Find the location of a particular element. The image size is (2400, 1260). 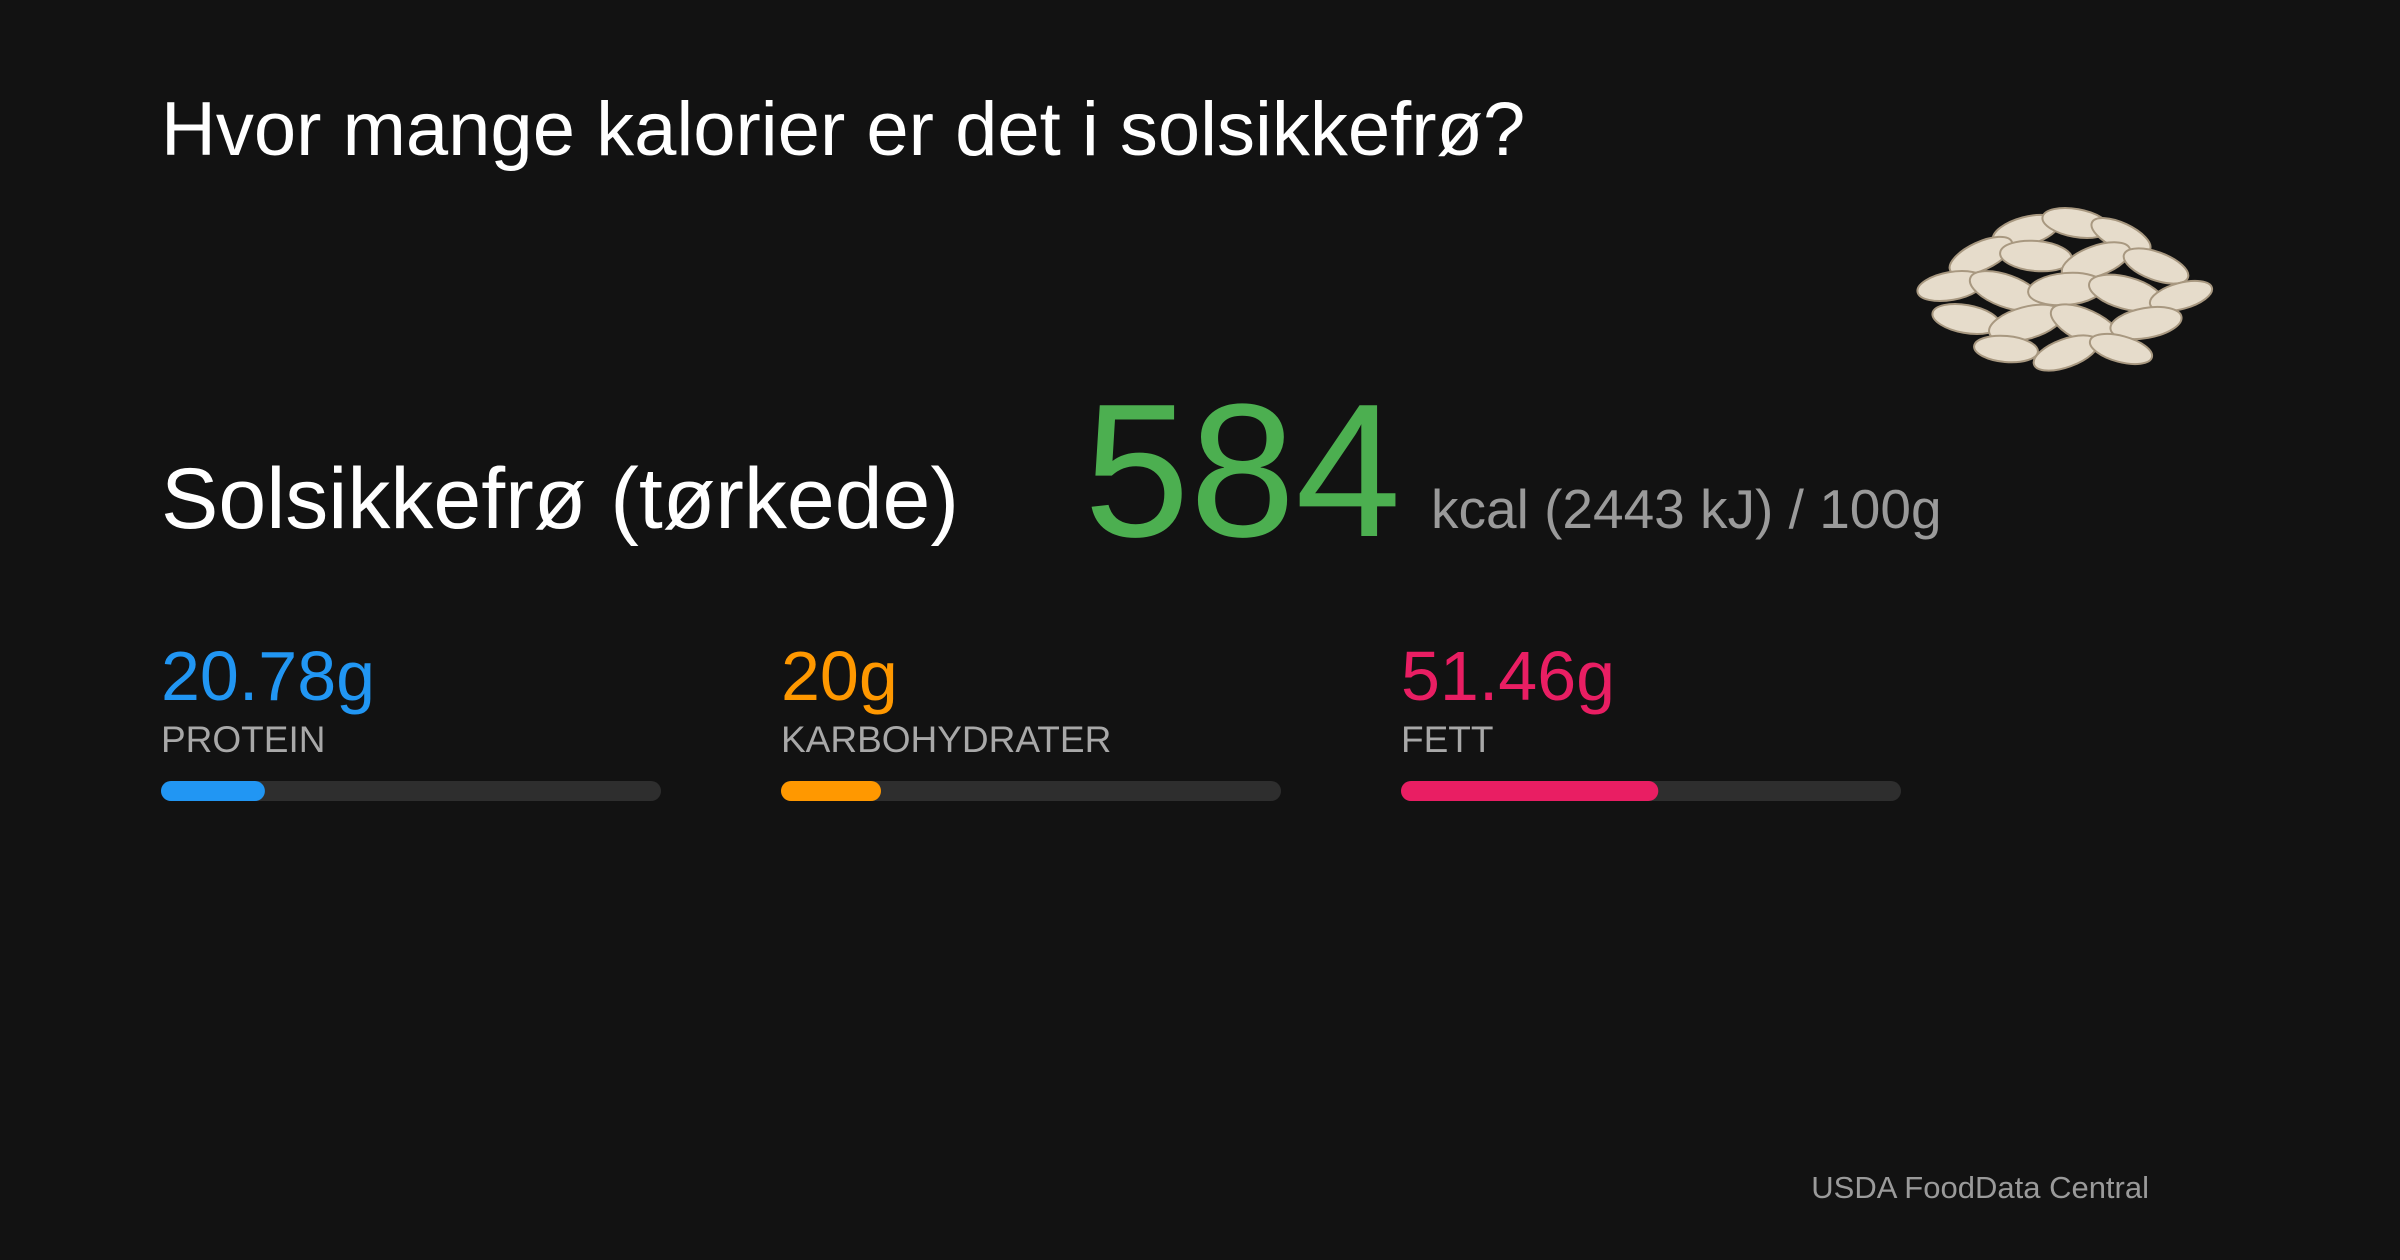

calories: 584 is located at coordinates (1242, 471).